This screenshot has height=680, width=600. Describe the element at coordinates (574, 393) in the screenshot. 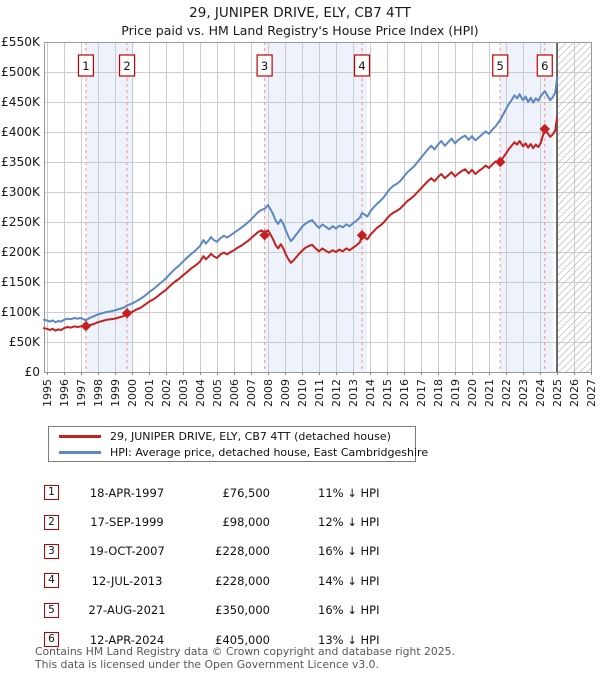

I see `svg-text: 2026` at that location.